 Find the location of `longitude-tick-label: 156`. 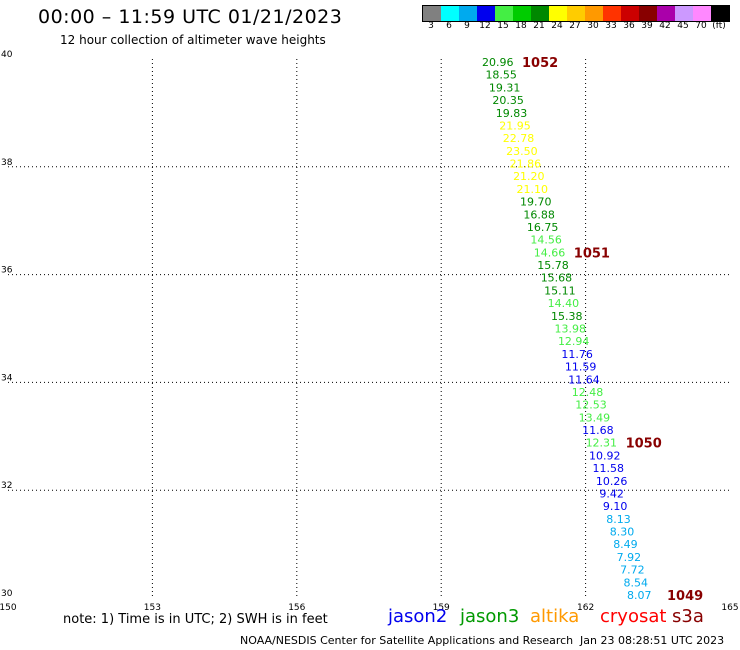

longitude-tick-label: 156 is located at coordinates (296, 608).